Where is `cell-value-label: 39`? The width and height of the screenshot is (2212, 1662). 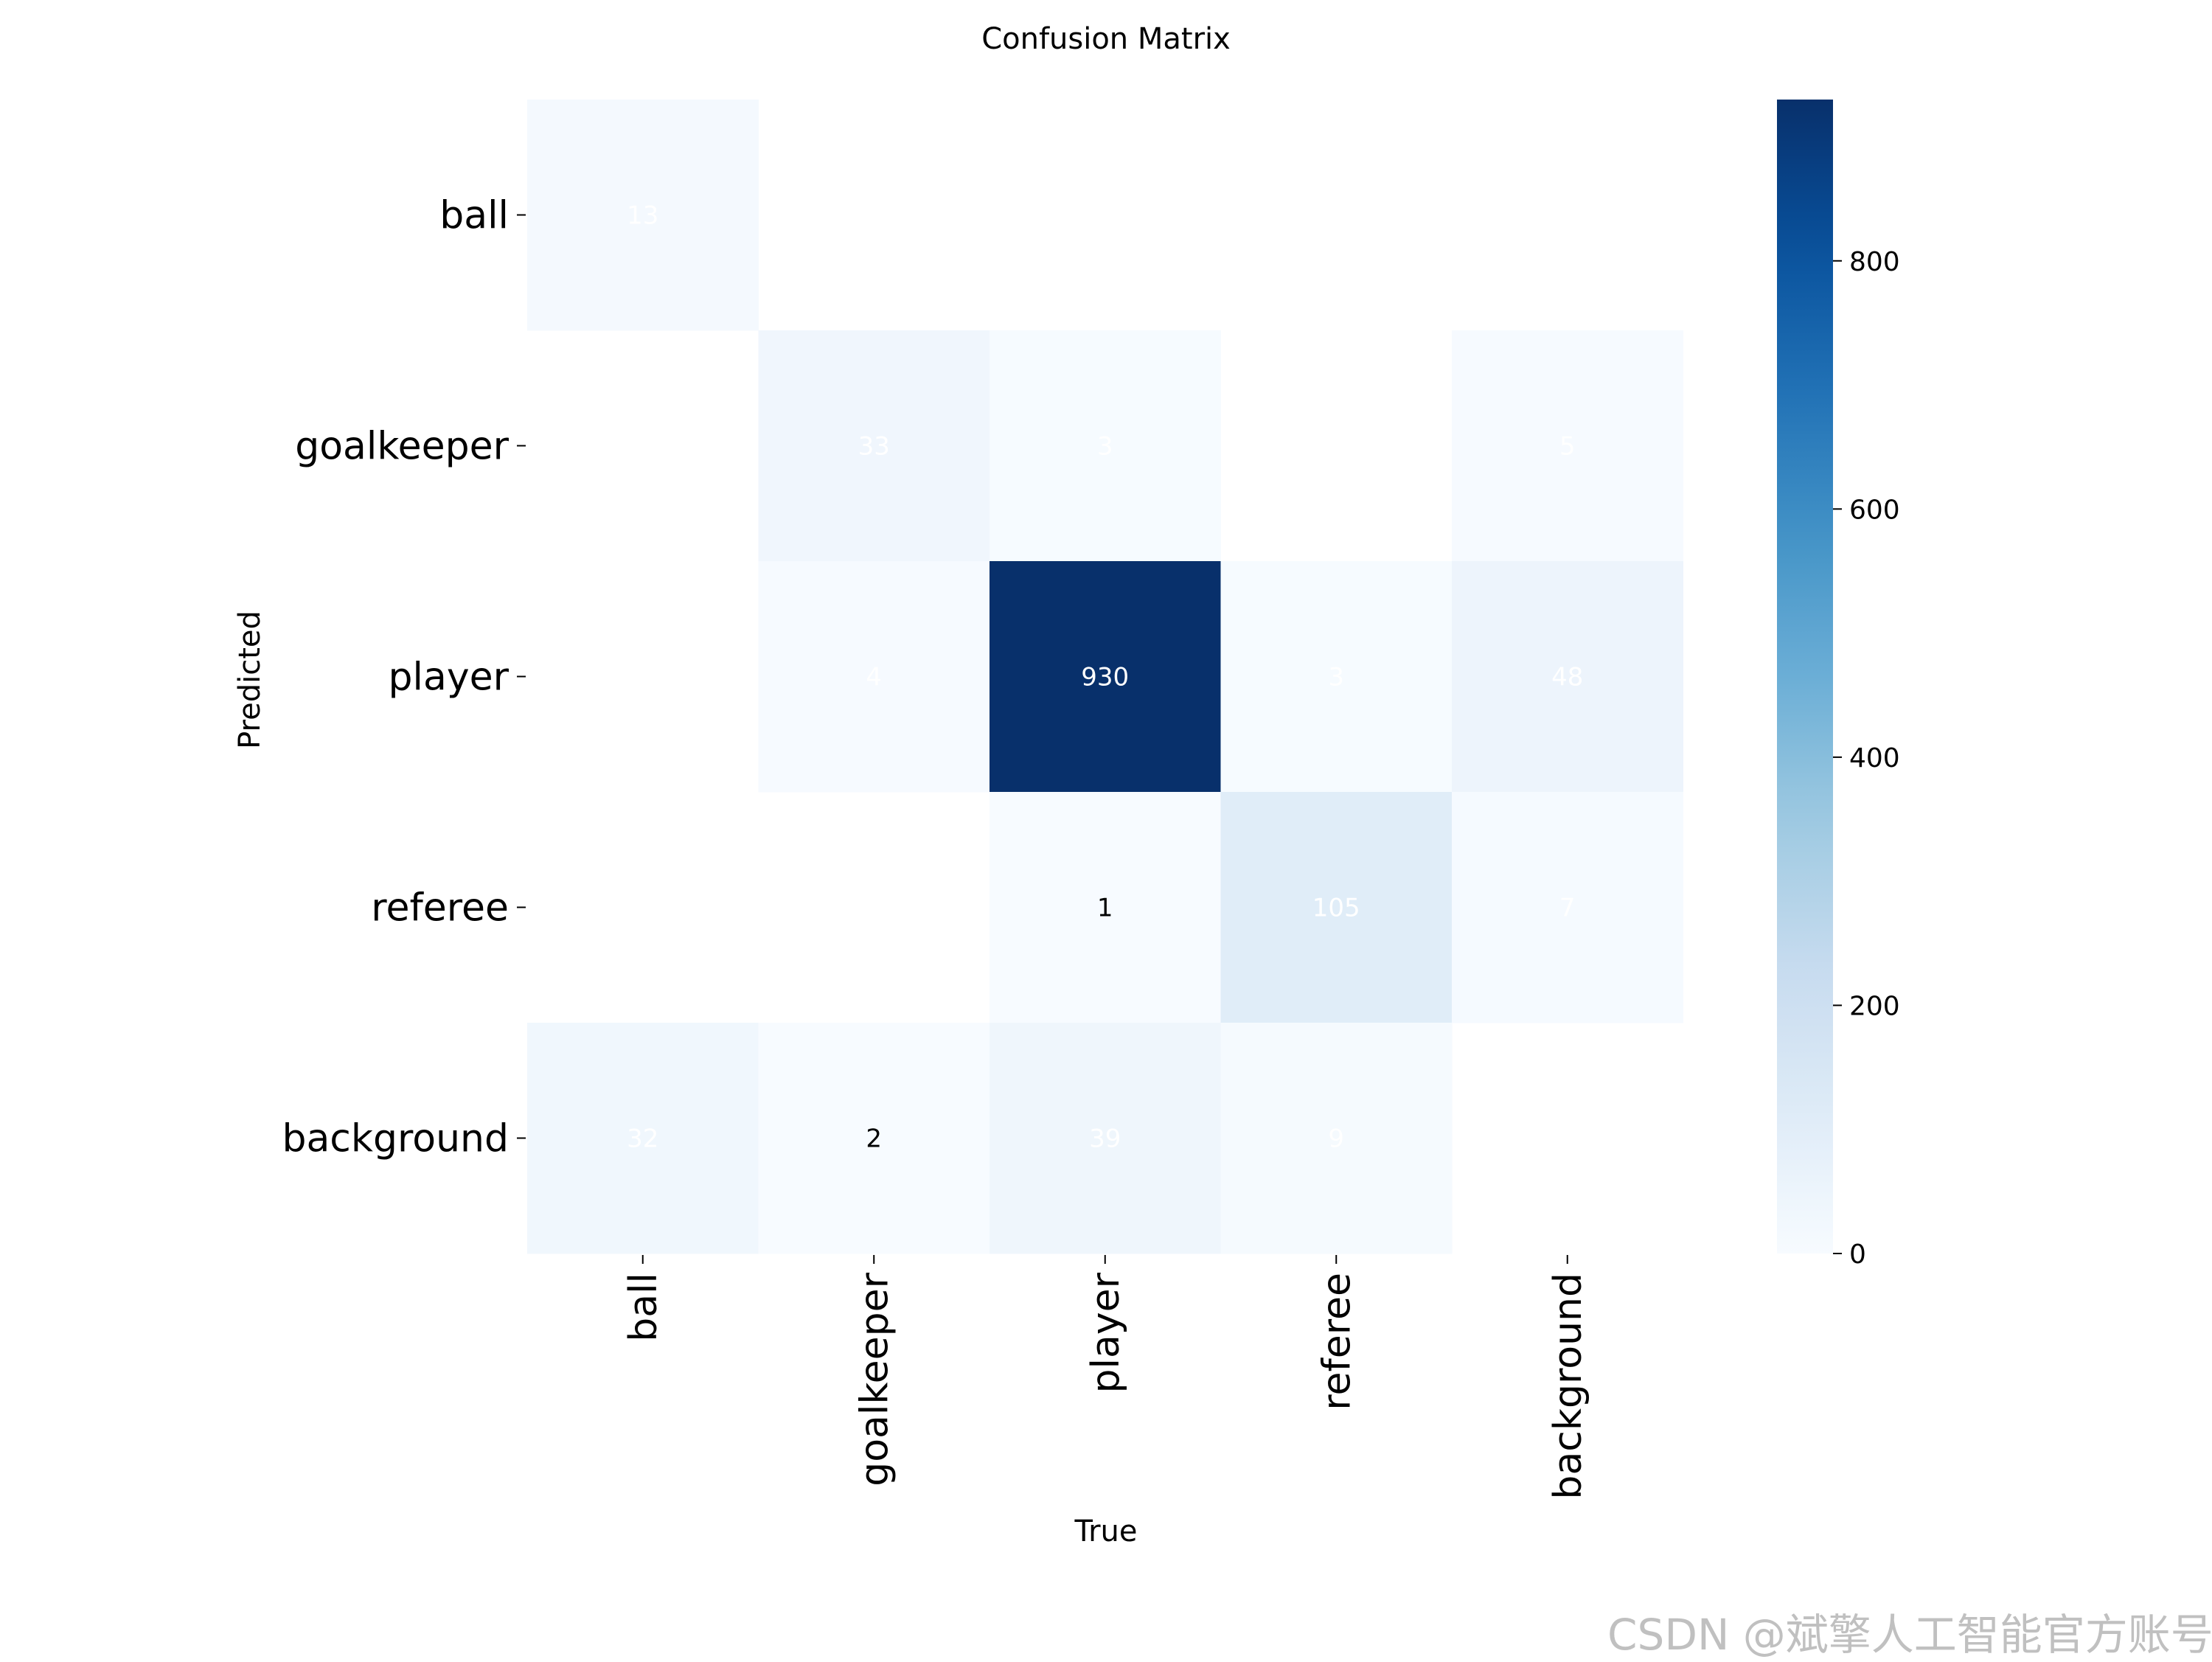 cell-value-label: 39 is located at coordinates (1105, 1139).